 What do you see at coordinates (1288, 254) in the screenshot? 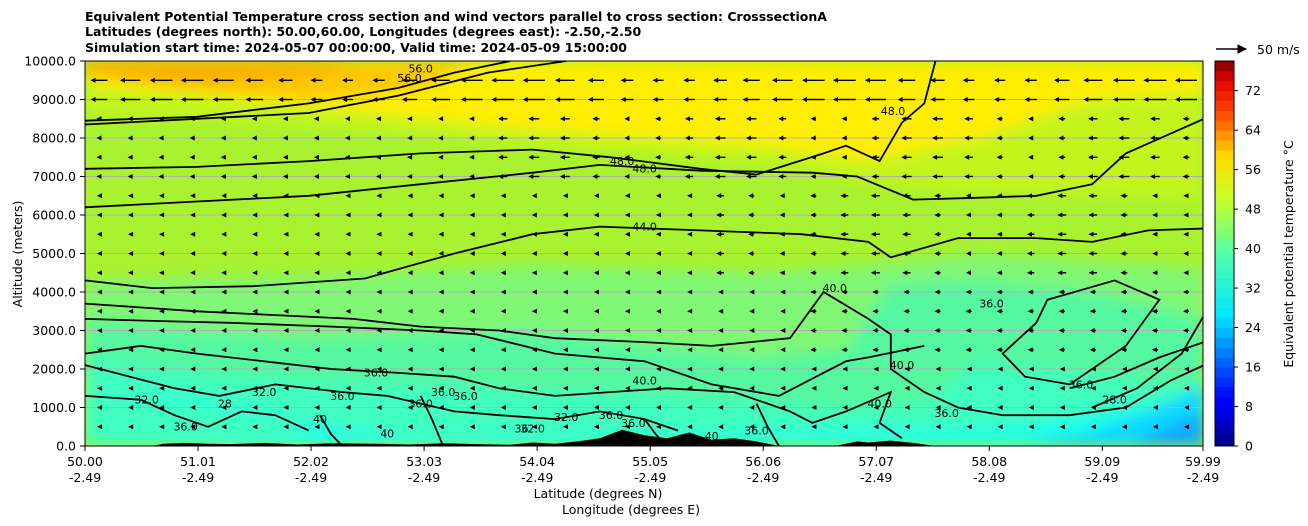
I see `colorbar-label: Equivalent potential temperature °C` at bounding box center [1288, 254].